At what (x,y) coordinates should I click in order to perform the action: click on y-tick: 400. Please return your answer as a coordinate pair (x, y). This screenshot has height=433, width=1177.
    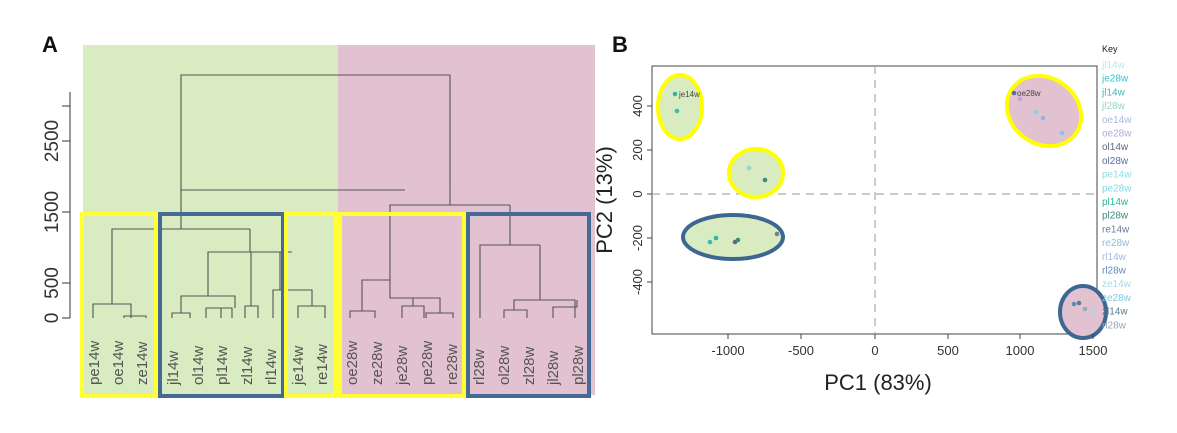
    Looking at the image, I should click on (637, 106).